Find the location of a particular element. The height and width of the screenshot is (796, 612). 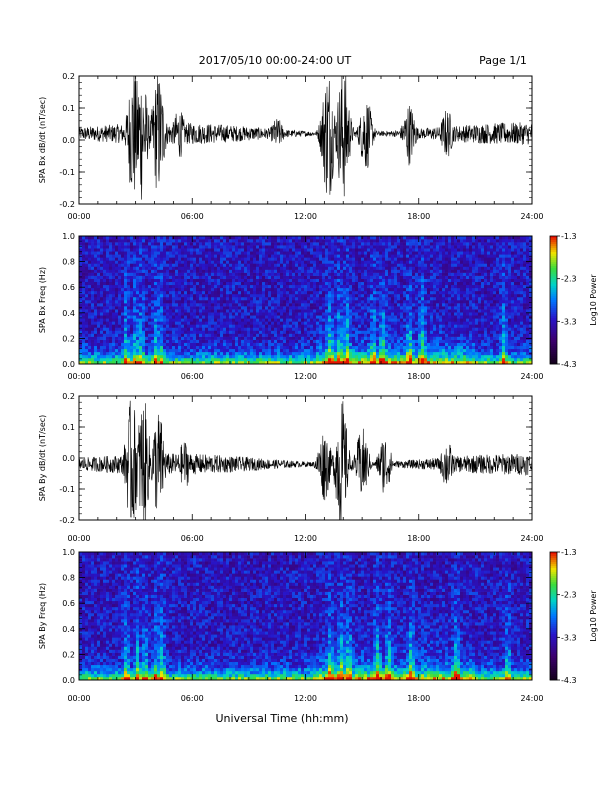

page-number: Page 1/1 is located at coordinates (503, 60).